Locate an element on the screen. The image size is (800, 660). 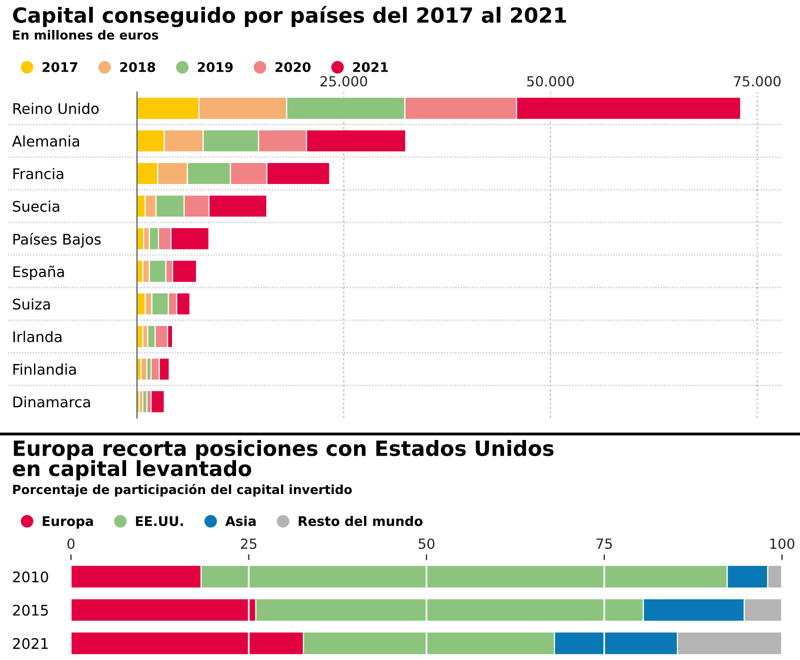
y-tick-label: España is located at coordinates (38, 273).